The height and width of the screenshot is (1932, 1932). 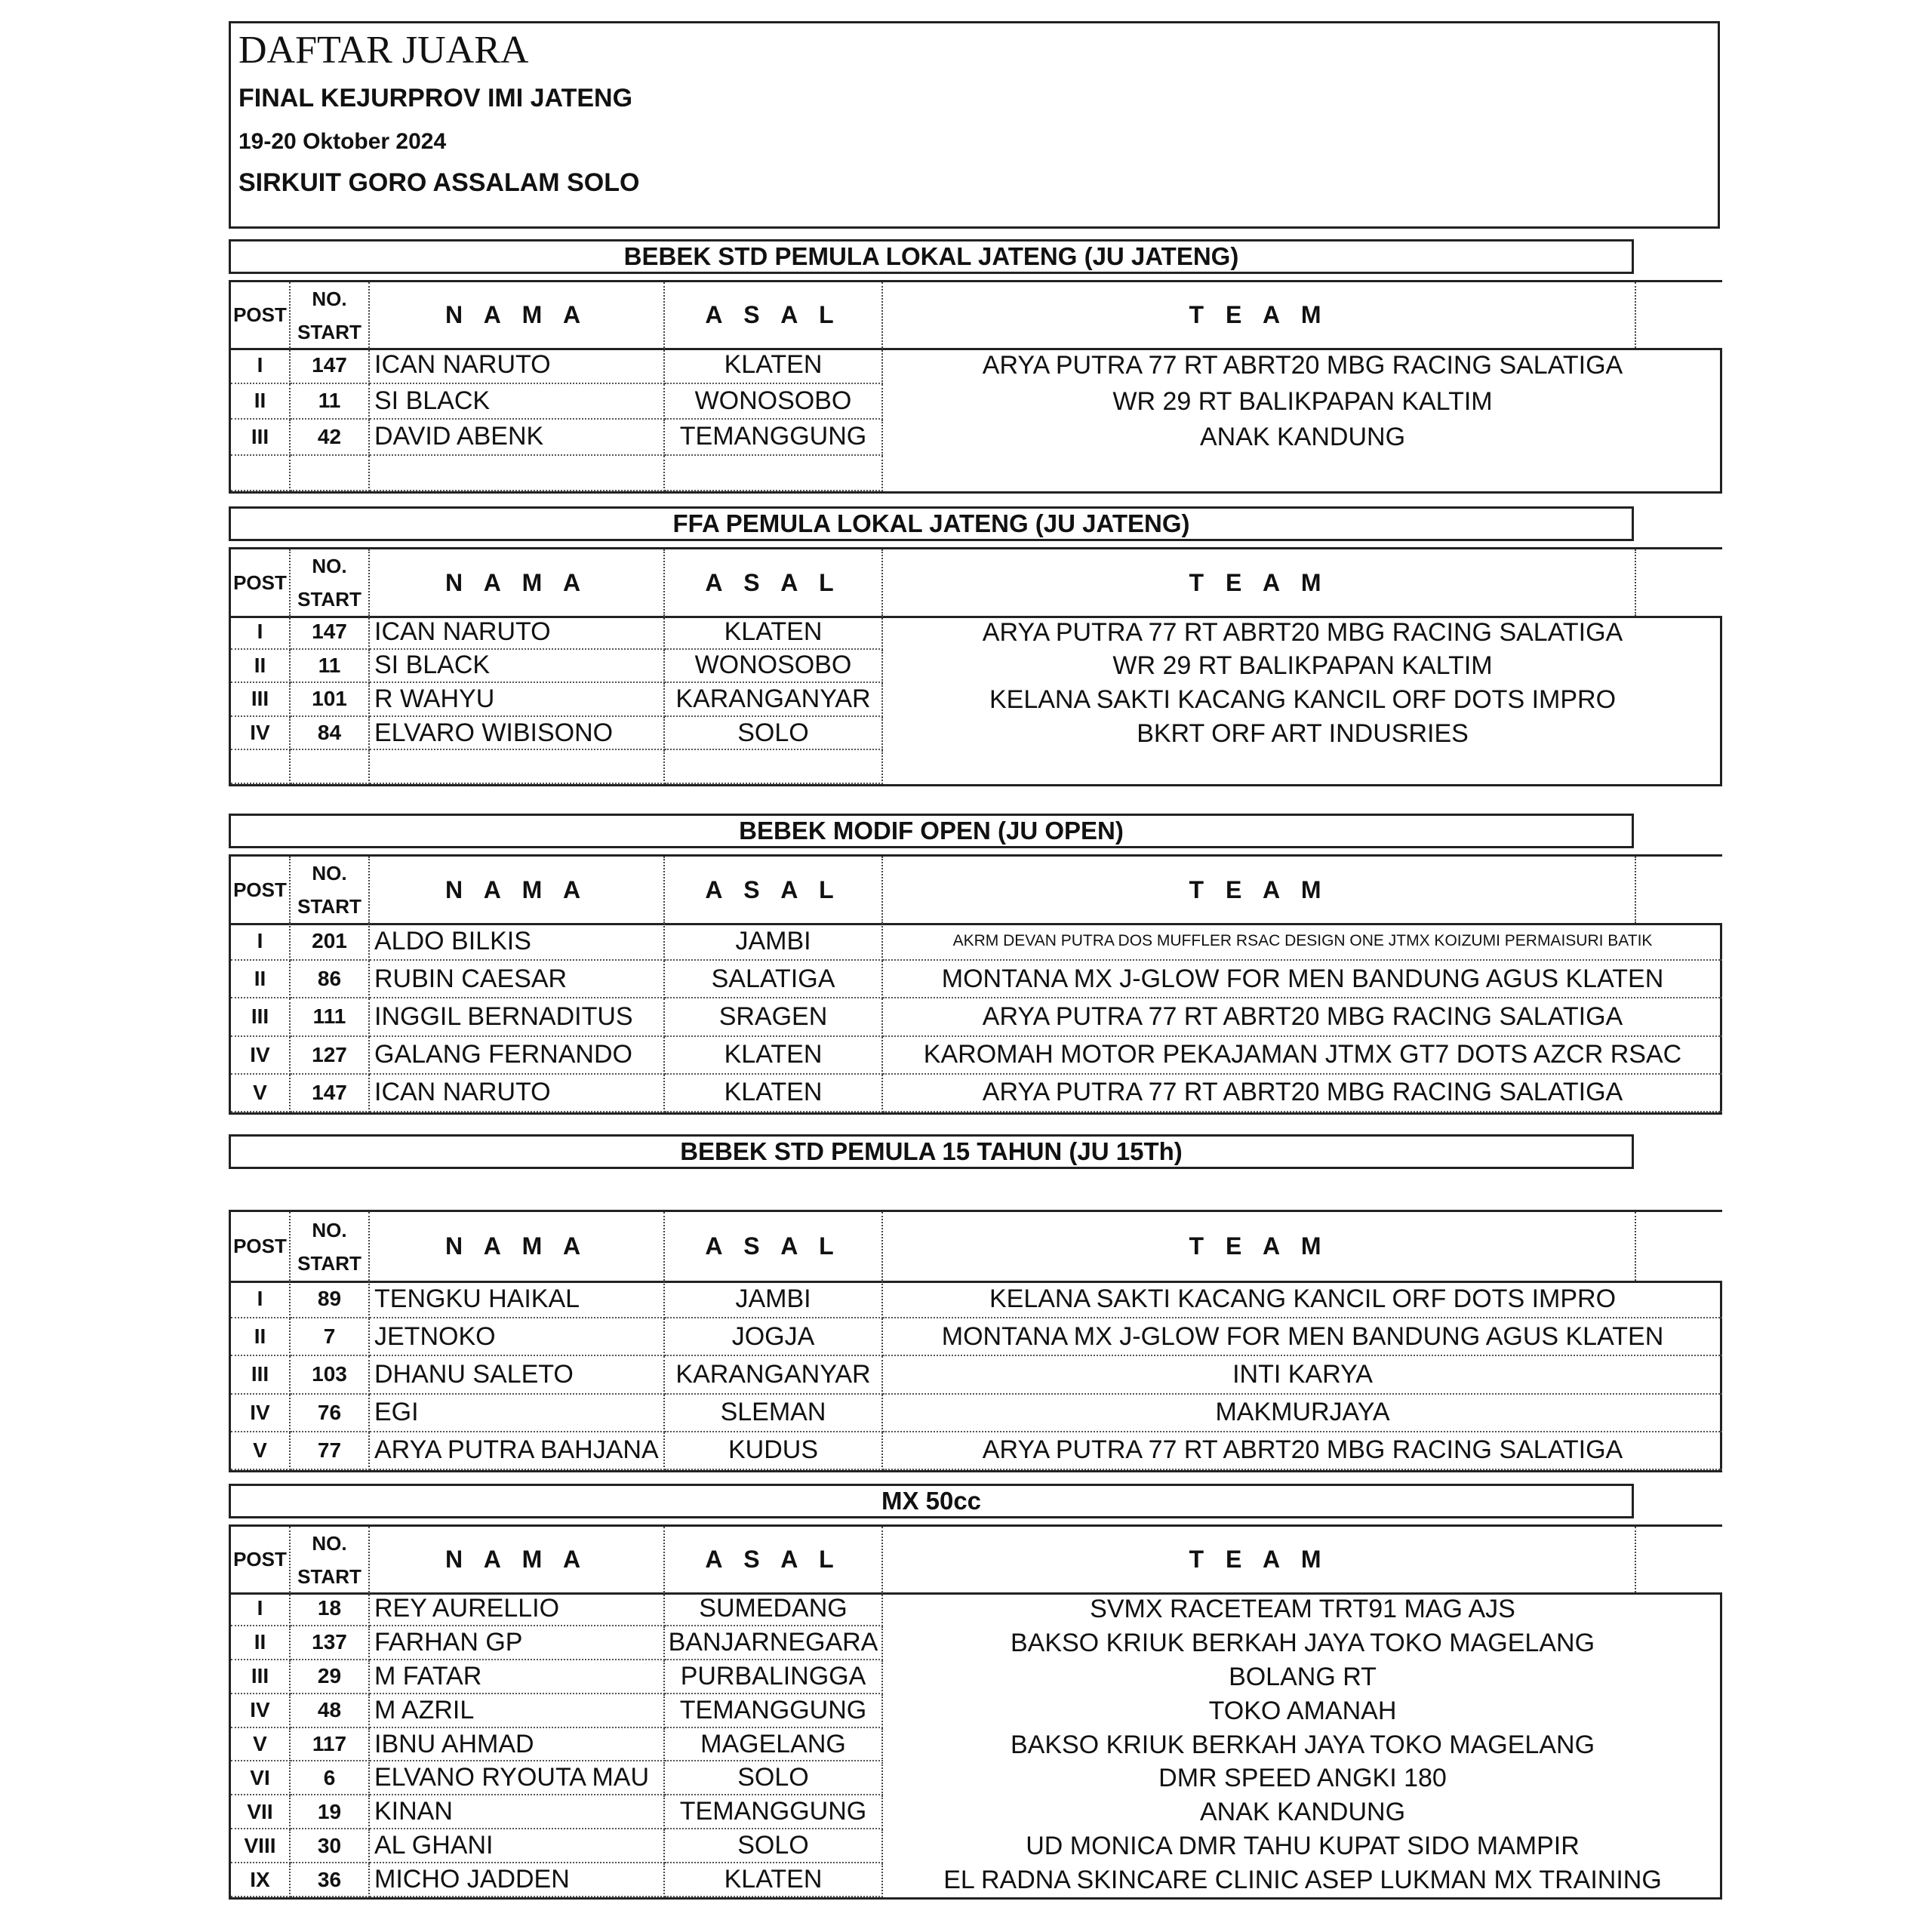 I want to click on table-row: IV 76 EGI SLEMAN MAKMURJAYA, so click(x=976, y=1413).